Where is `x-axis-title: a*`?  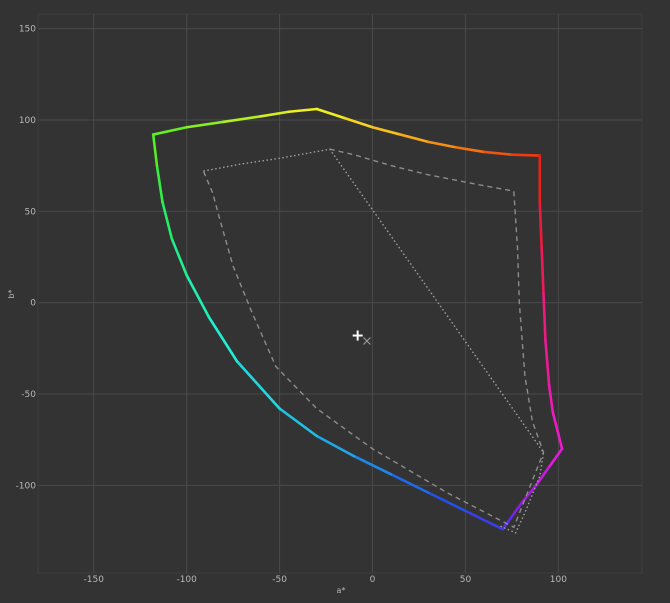 x-axis-title: a* is located at coordinates (341, 590).